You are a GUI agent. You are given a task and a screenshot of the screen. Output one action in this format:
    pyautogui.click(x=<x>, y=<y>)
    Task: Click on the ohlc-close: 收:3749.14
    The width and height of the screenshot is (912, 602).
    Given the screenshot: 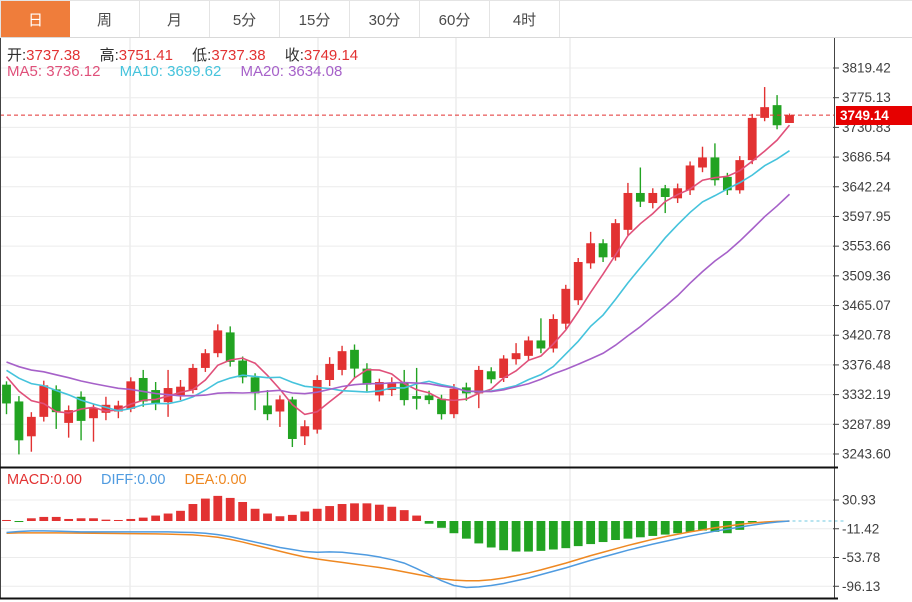 What is the action you would take?
    pyautogui.click(x=321, y=55)
    